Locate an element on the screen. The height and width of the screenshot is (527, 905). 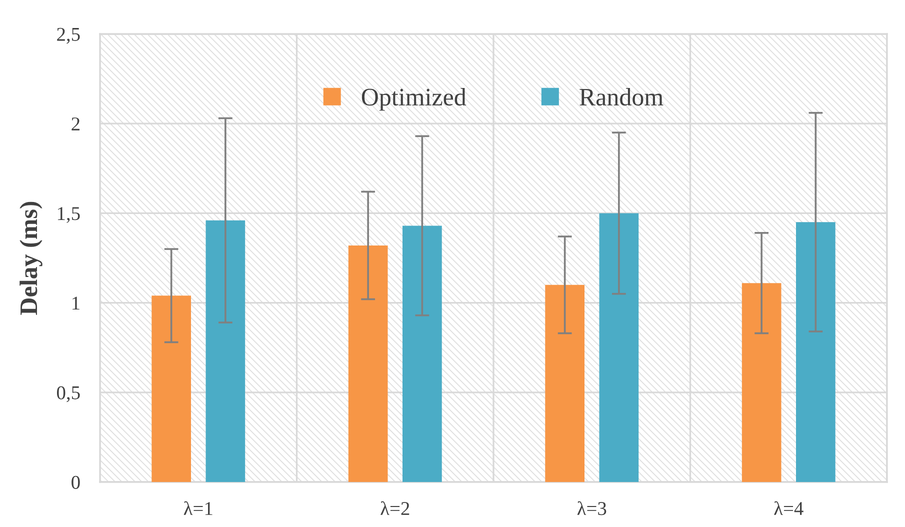
legend-label: Random is located at coordinates (622, 97).